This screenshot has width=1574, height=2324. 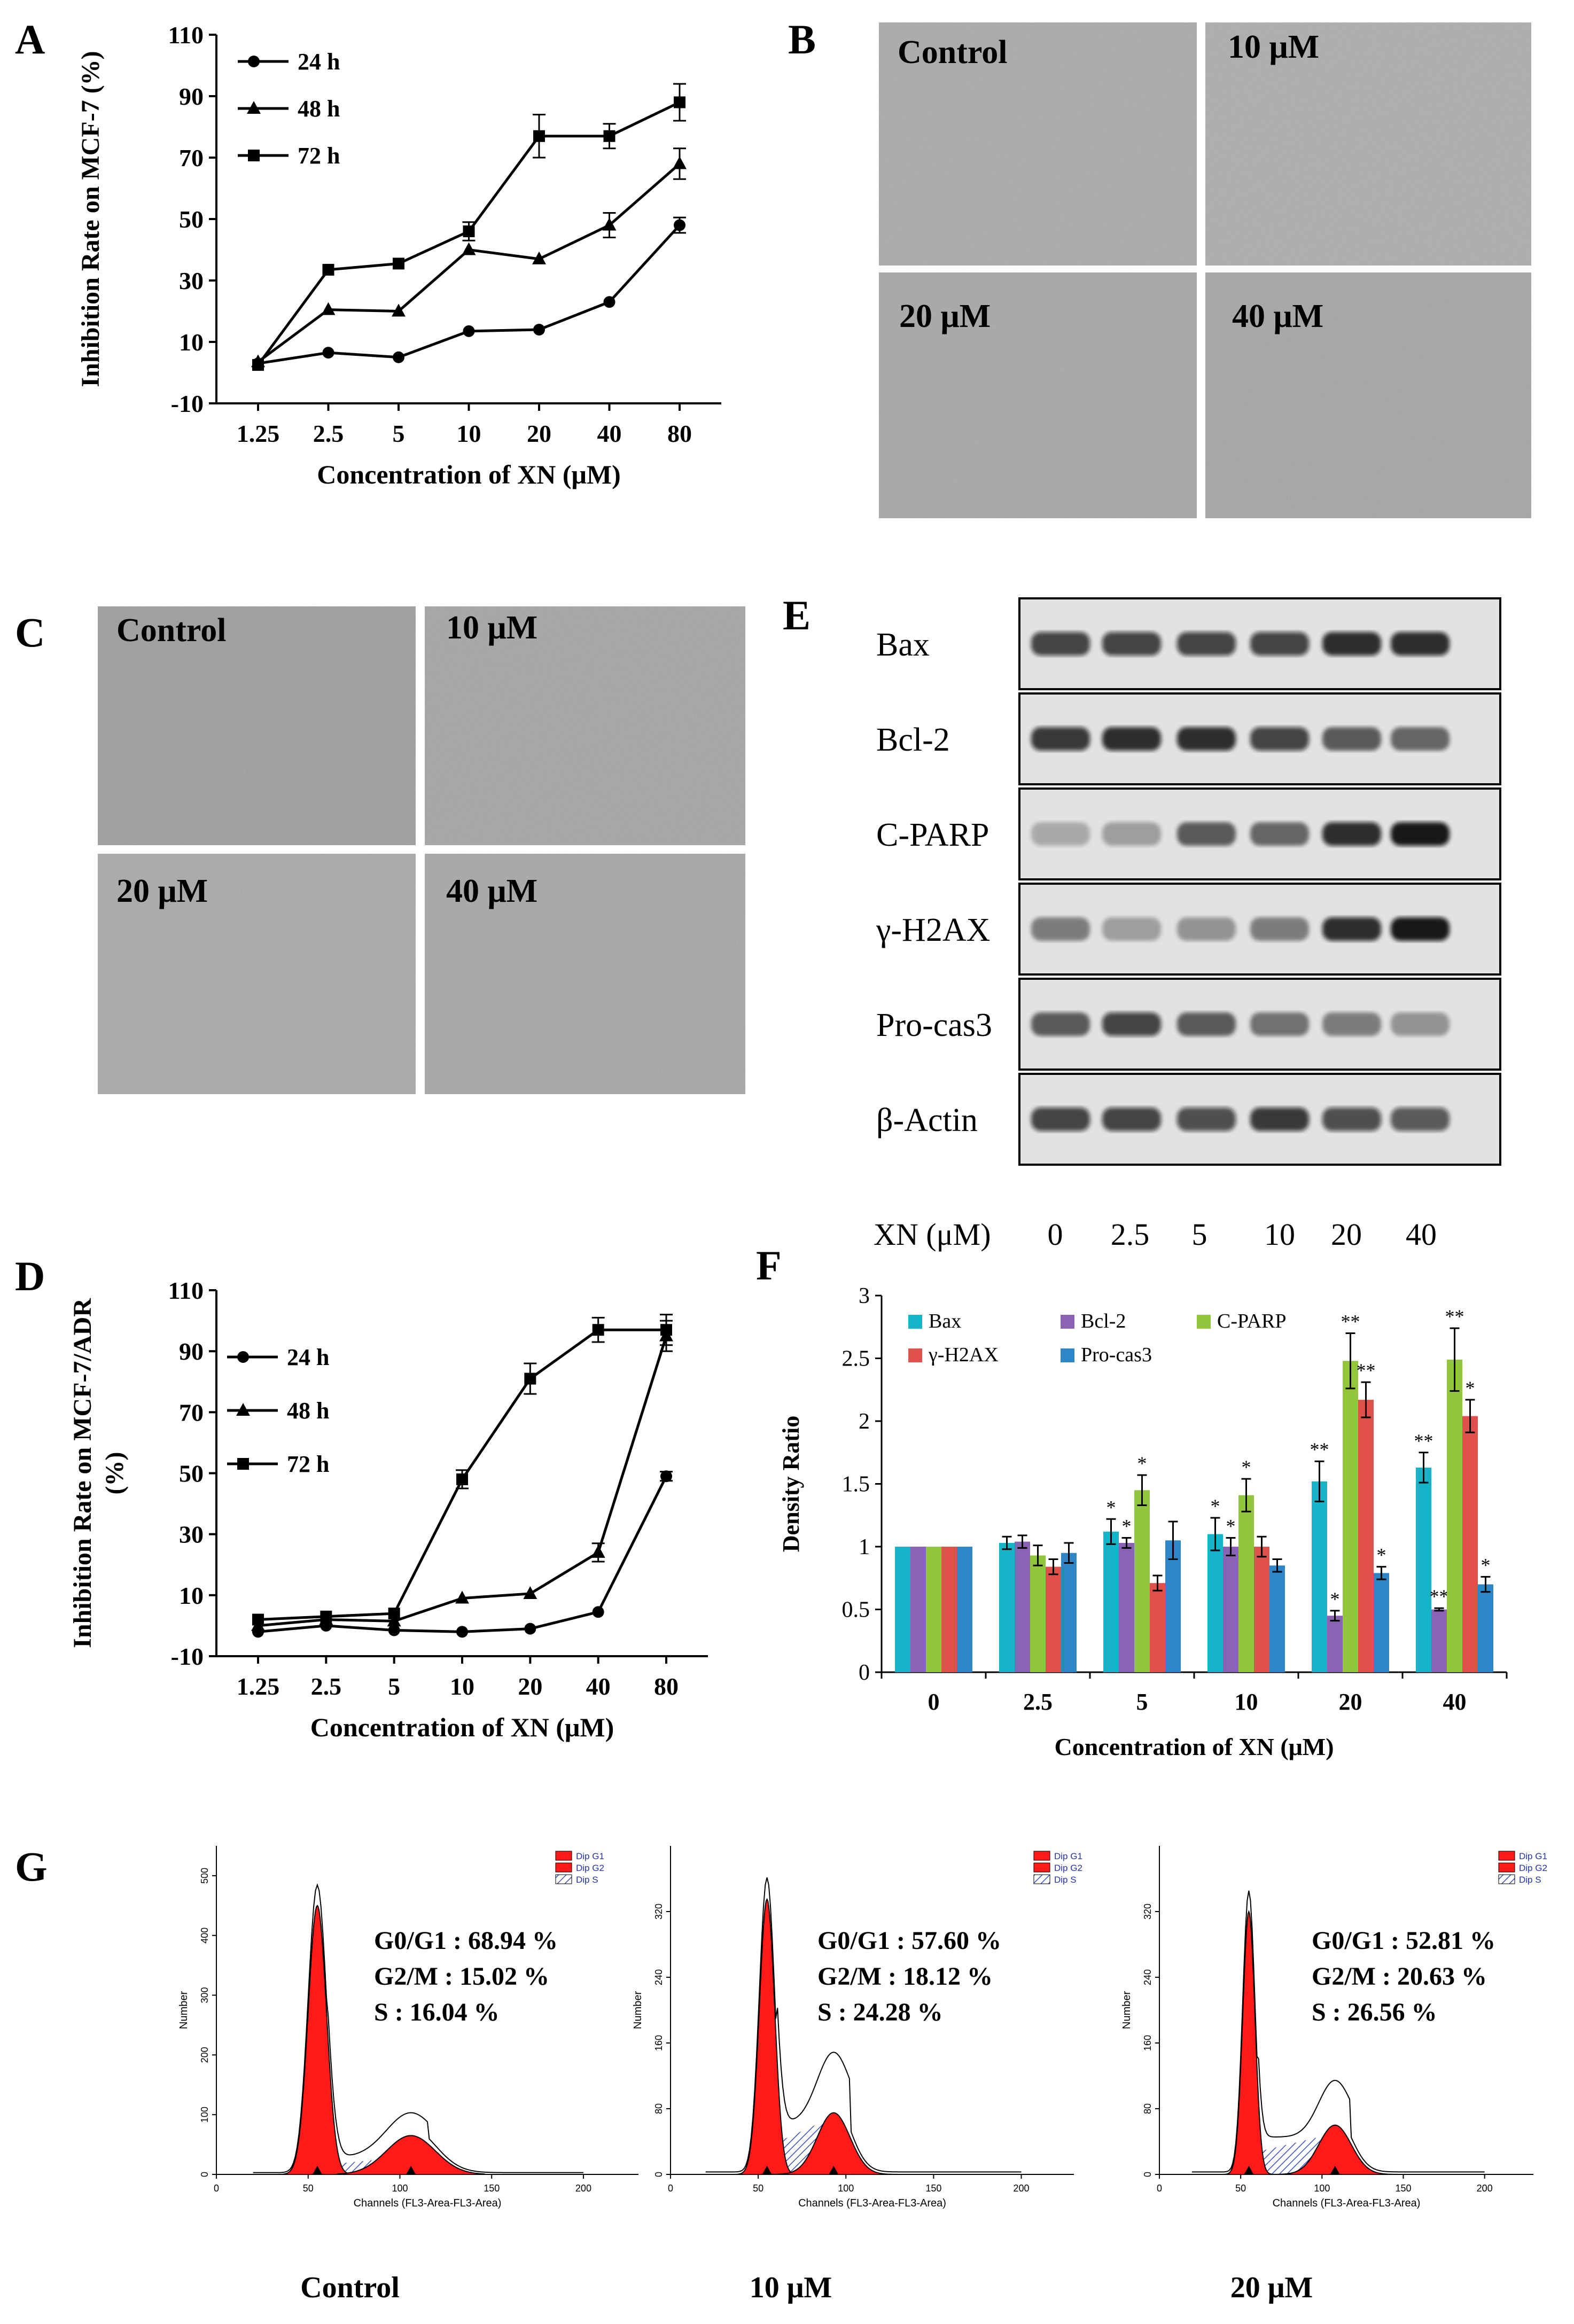 What do you see at coordinates (864, 1547) in the screenshot?
I see `y-tick-label: 1` at bounding box center [864, 1547].